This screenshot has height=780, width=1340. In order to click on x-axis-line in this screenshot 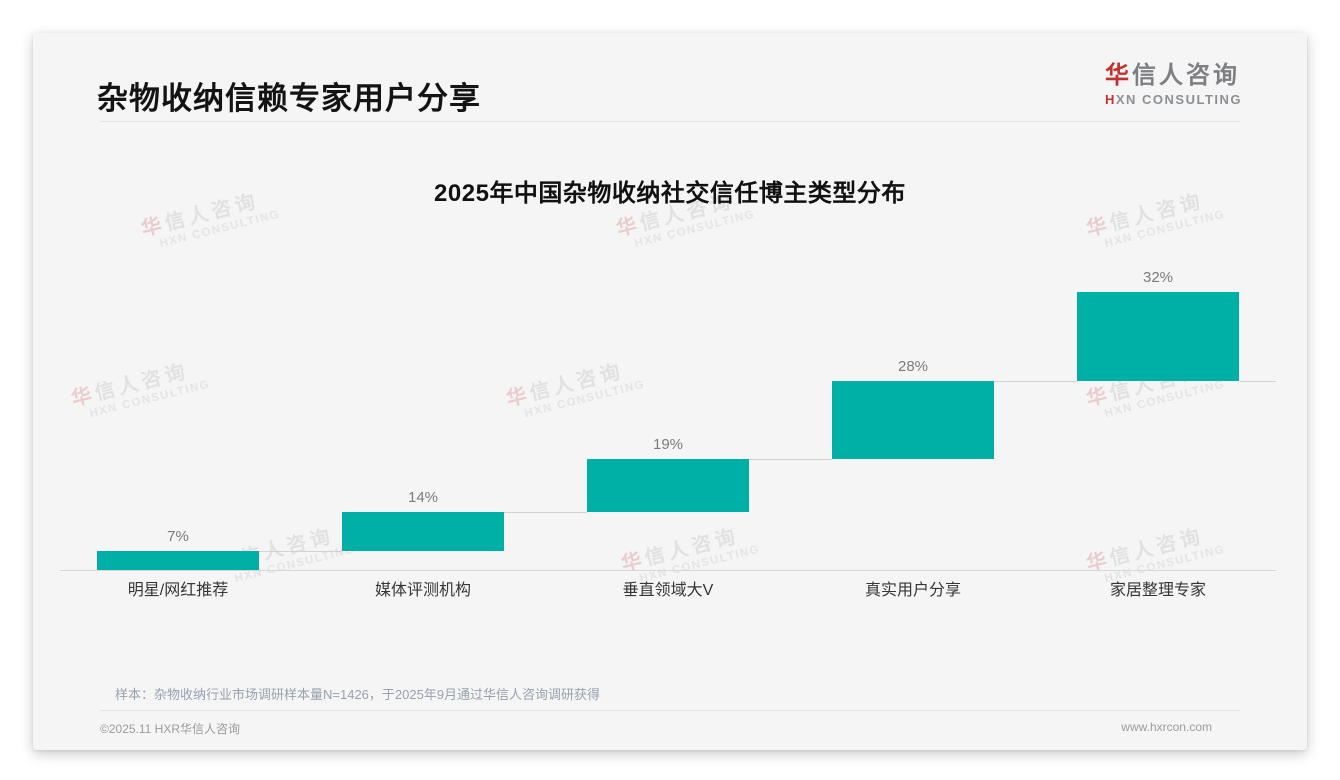, I will do `click(668, 570)`.